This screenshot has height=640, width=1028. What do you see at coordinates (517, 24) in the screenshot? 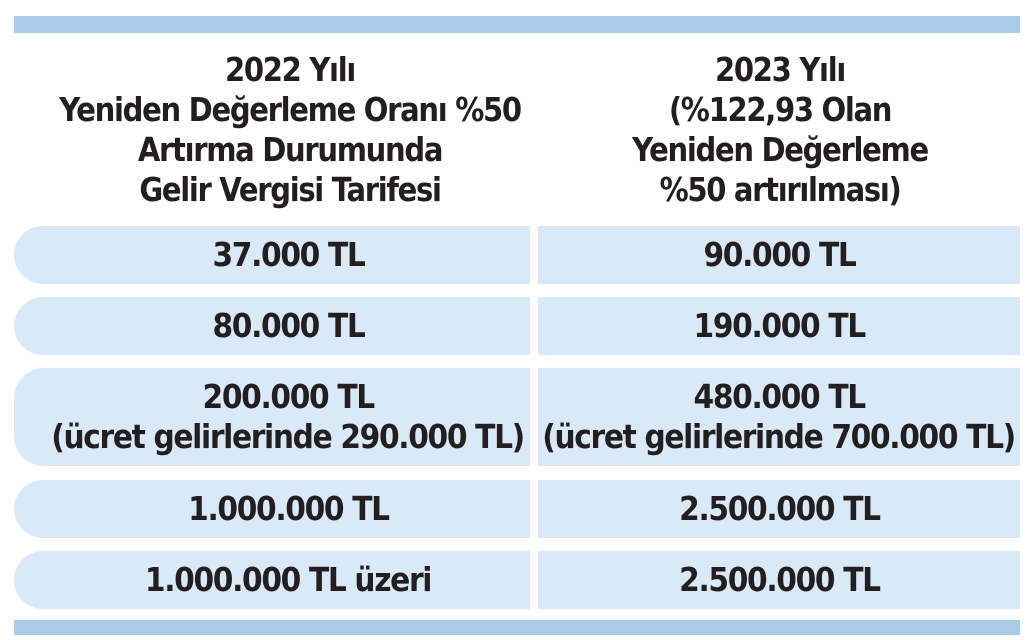
I see `top-band` at bounding box center [517, 24].